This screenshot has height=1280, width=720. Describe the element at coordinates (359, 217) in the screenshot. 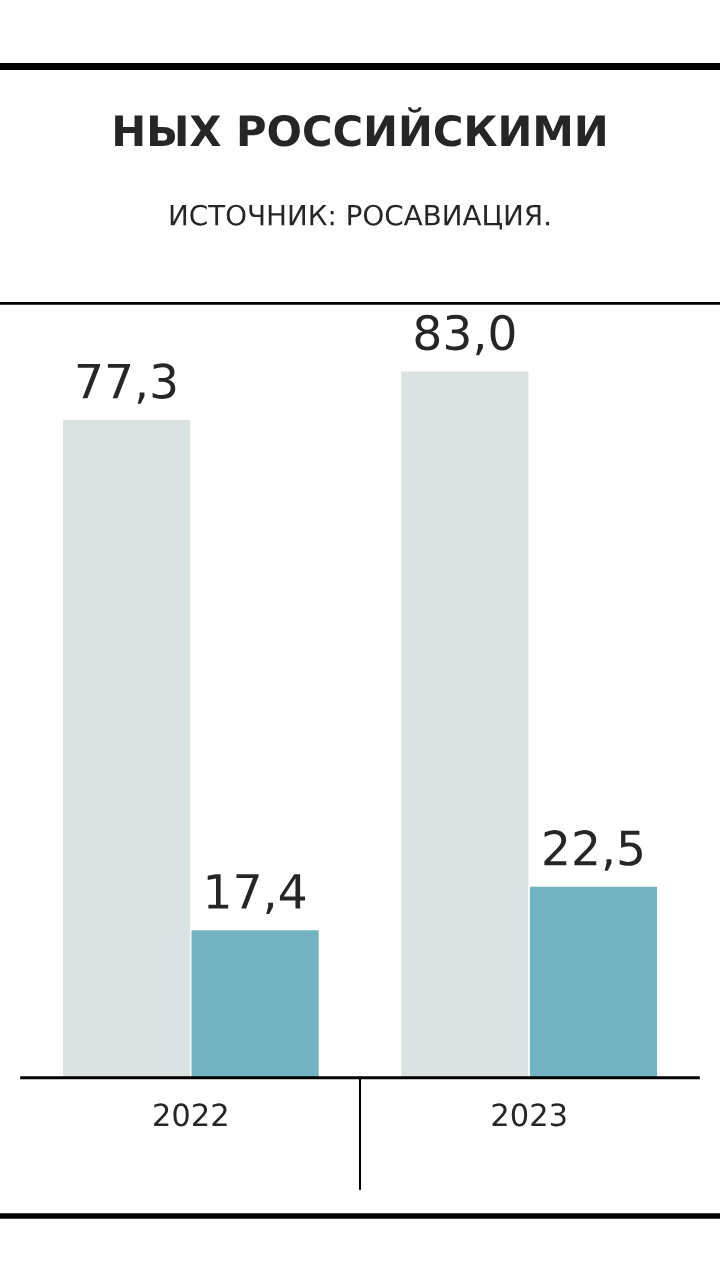

I see `text: ИСТОЧНИК: РОСАВИАЦИЯ.` at that location.